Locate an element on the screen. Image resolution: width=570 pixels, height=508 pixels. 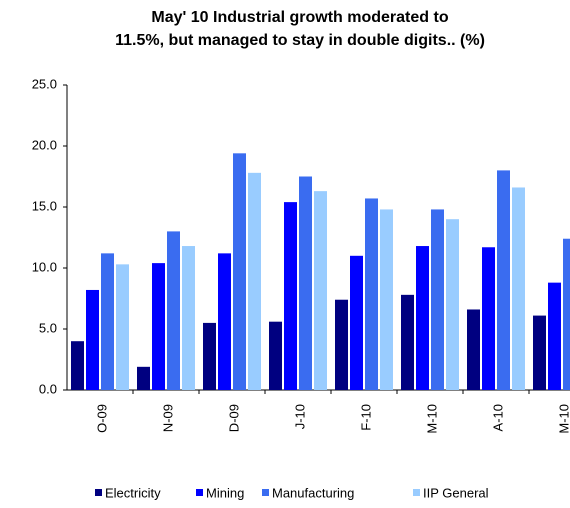
y-tick-label: 15.0 is located at coordinates (44, 205).